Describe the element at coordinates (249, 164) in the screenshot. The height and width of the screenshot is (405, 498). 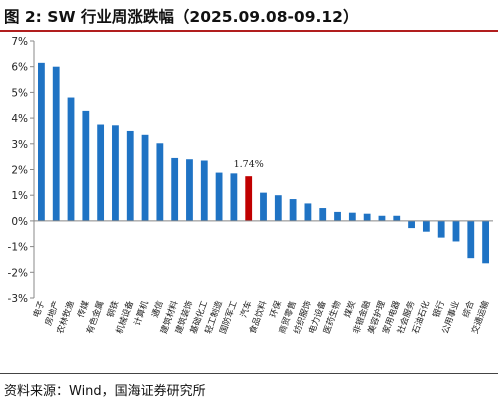
I see `highlight-data-label: 1.74%` at that location.